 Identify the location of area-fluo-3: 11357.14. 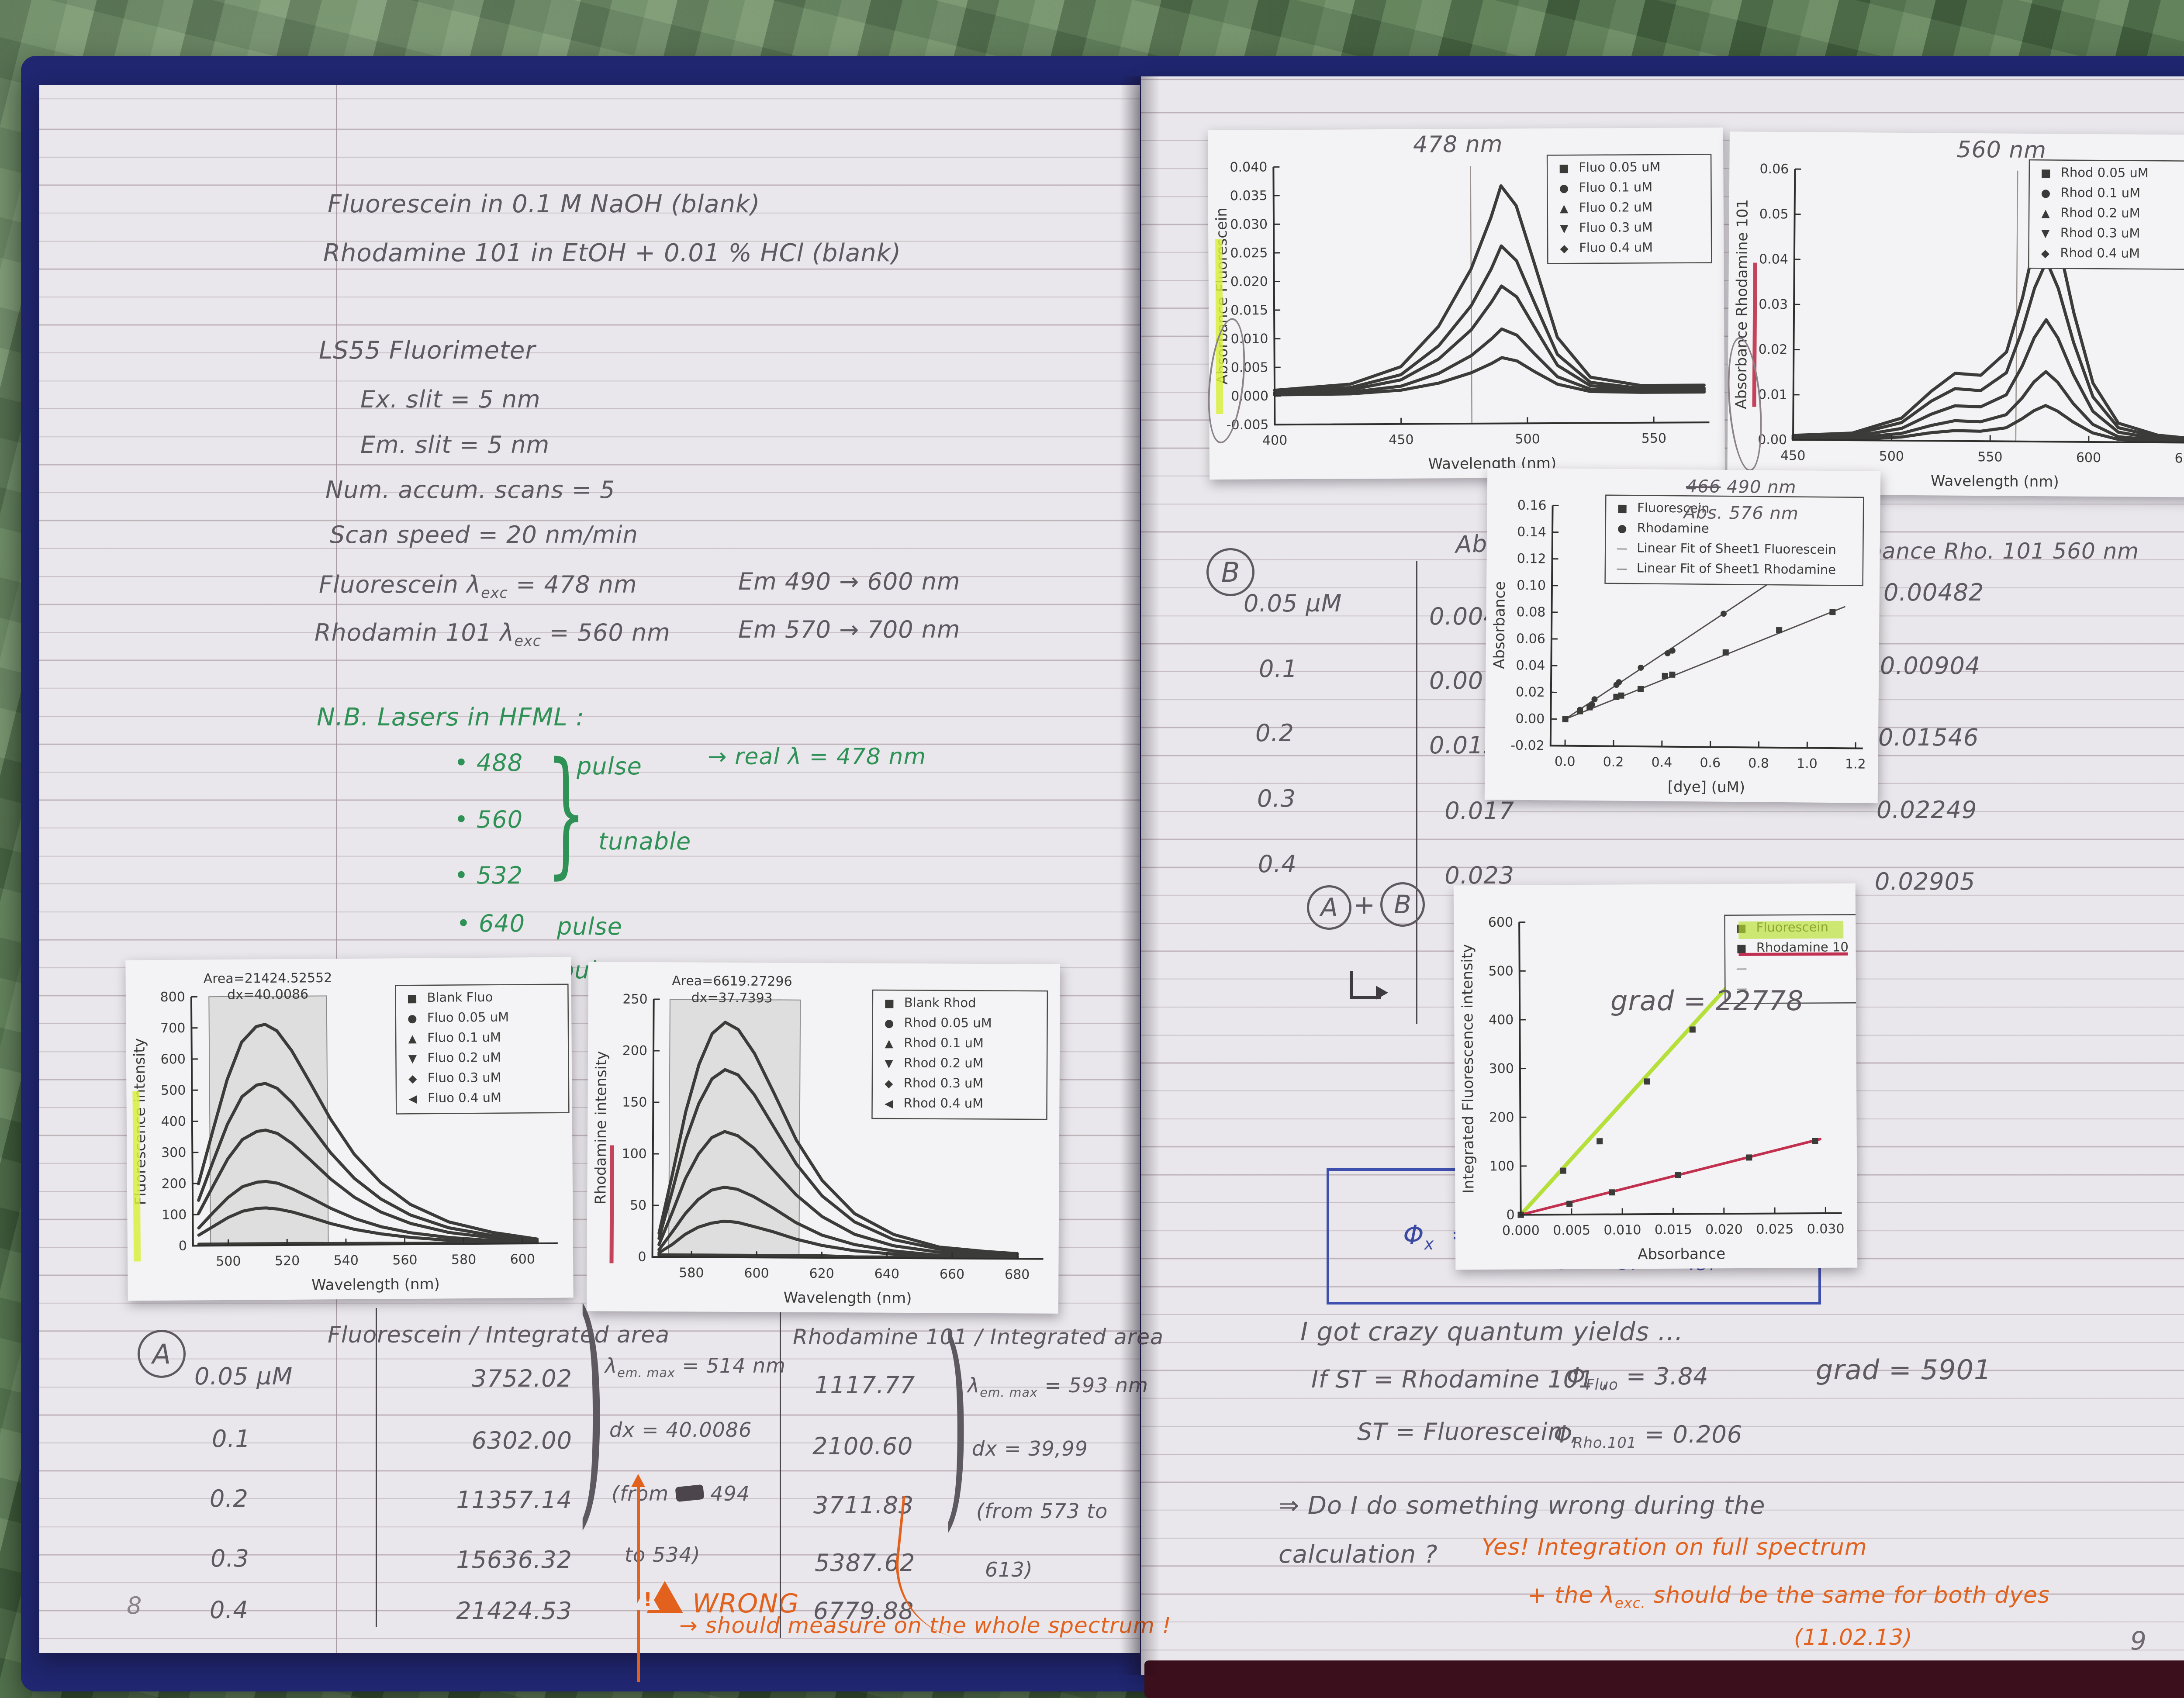
(514, 1500).